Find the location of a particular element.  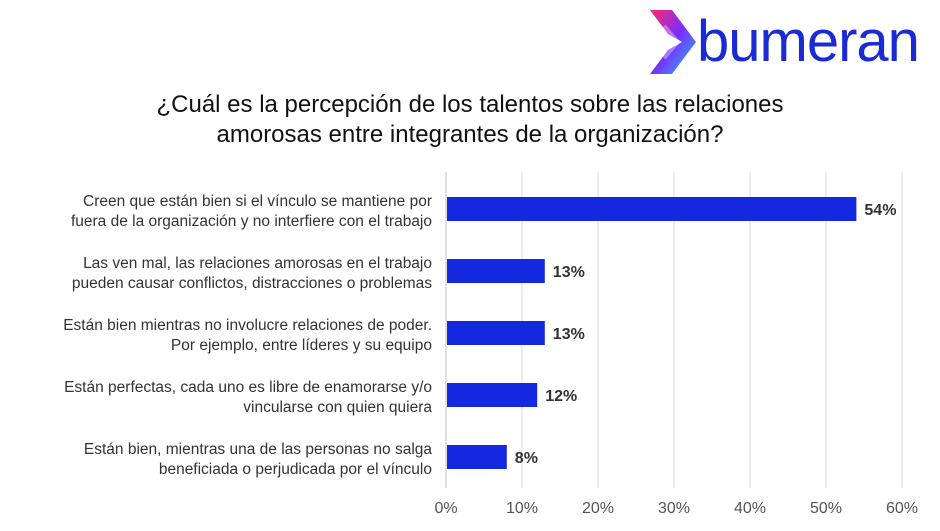

brand-logo is located at coordinates (789, 42).